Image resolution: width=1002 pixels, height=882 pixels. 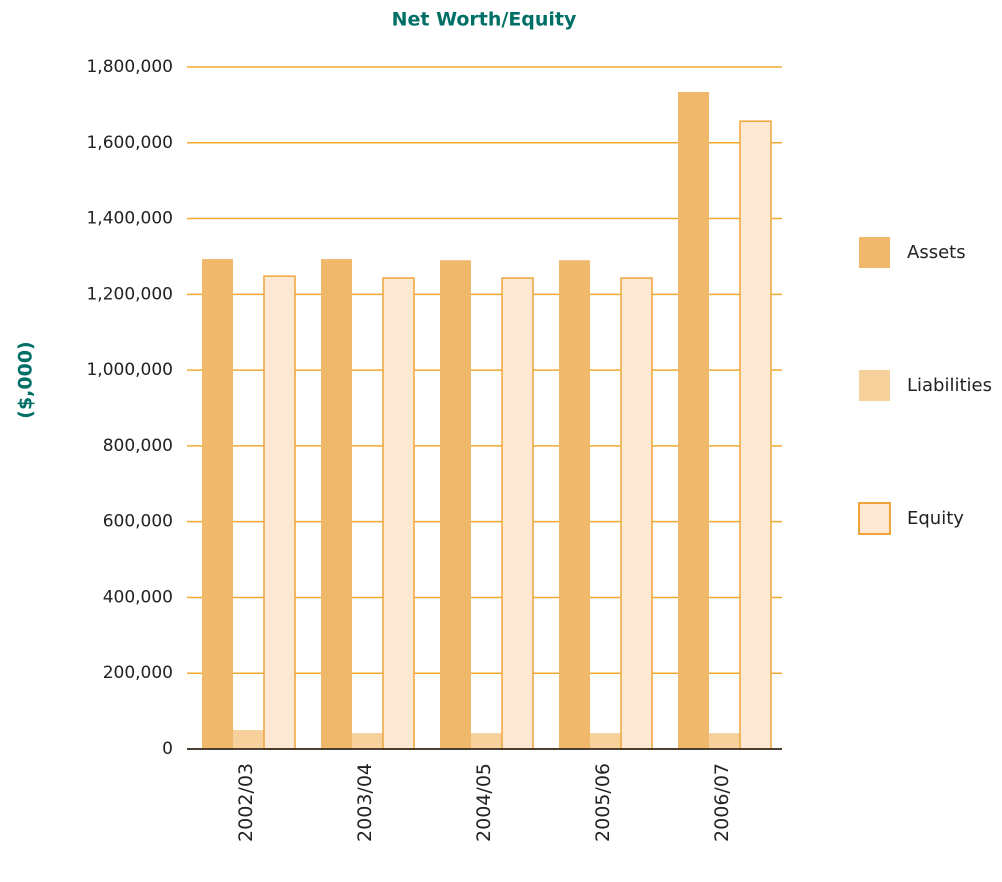 What do you see at coordinates (138, 446) in the screenshot?
I see `y-tick-label: 800,000` at bounding box center [138, 446].